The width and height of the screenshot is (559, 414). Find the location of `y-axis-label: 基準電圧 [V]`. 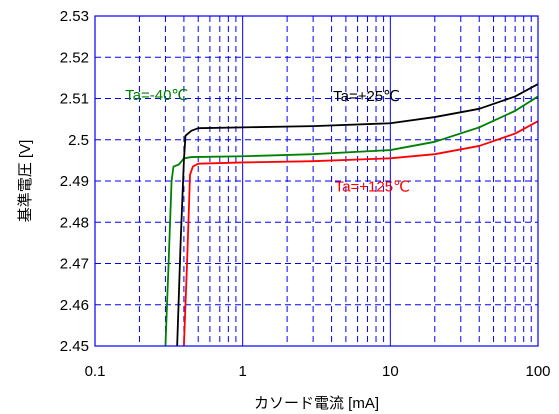

y-axis-label: 基準電圧 [V] is located at coordinates (25, 181).